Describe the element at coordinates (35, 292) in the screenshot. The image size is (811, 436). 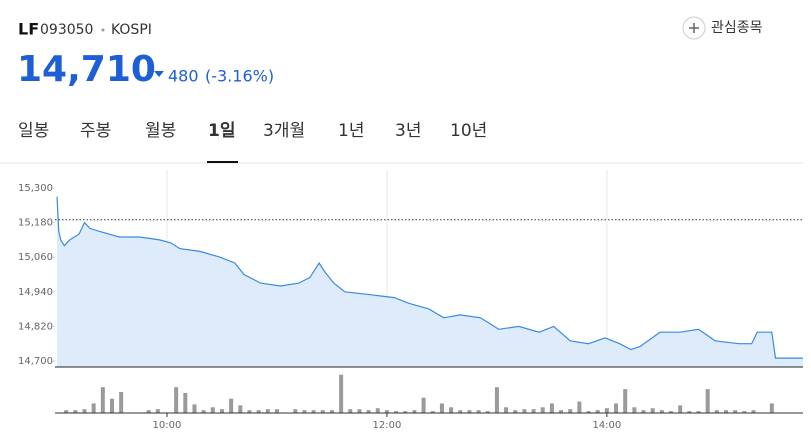
I see `y-tick-label: 14,940` at that location.